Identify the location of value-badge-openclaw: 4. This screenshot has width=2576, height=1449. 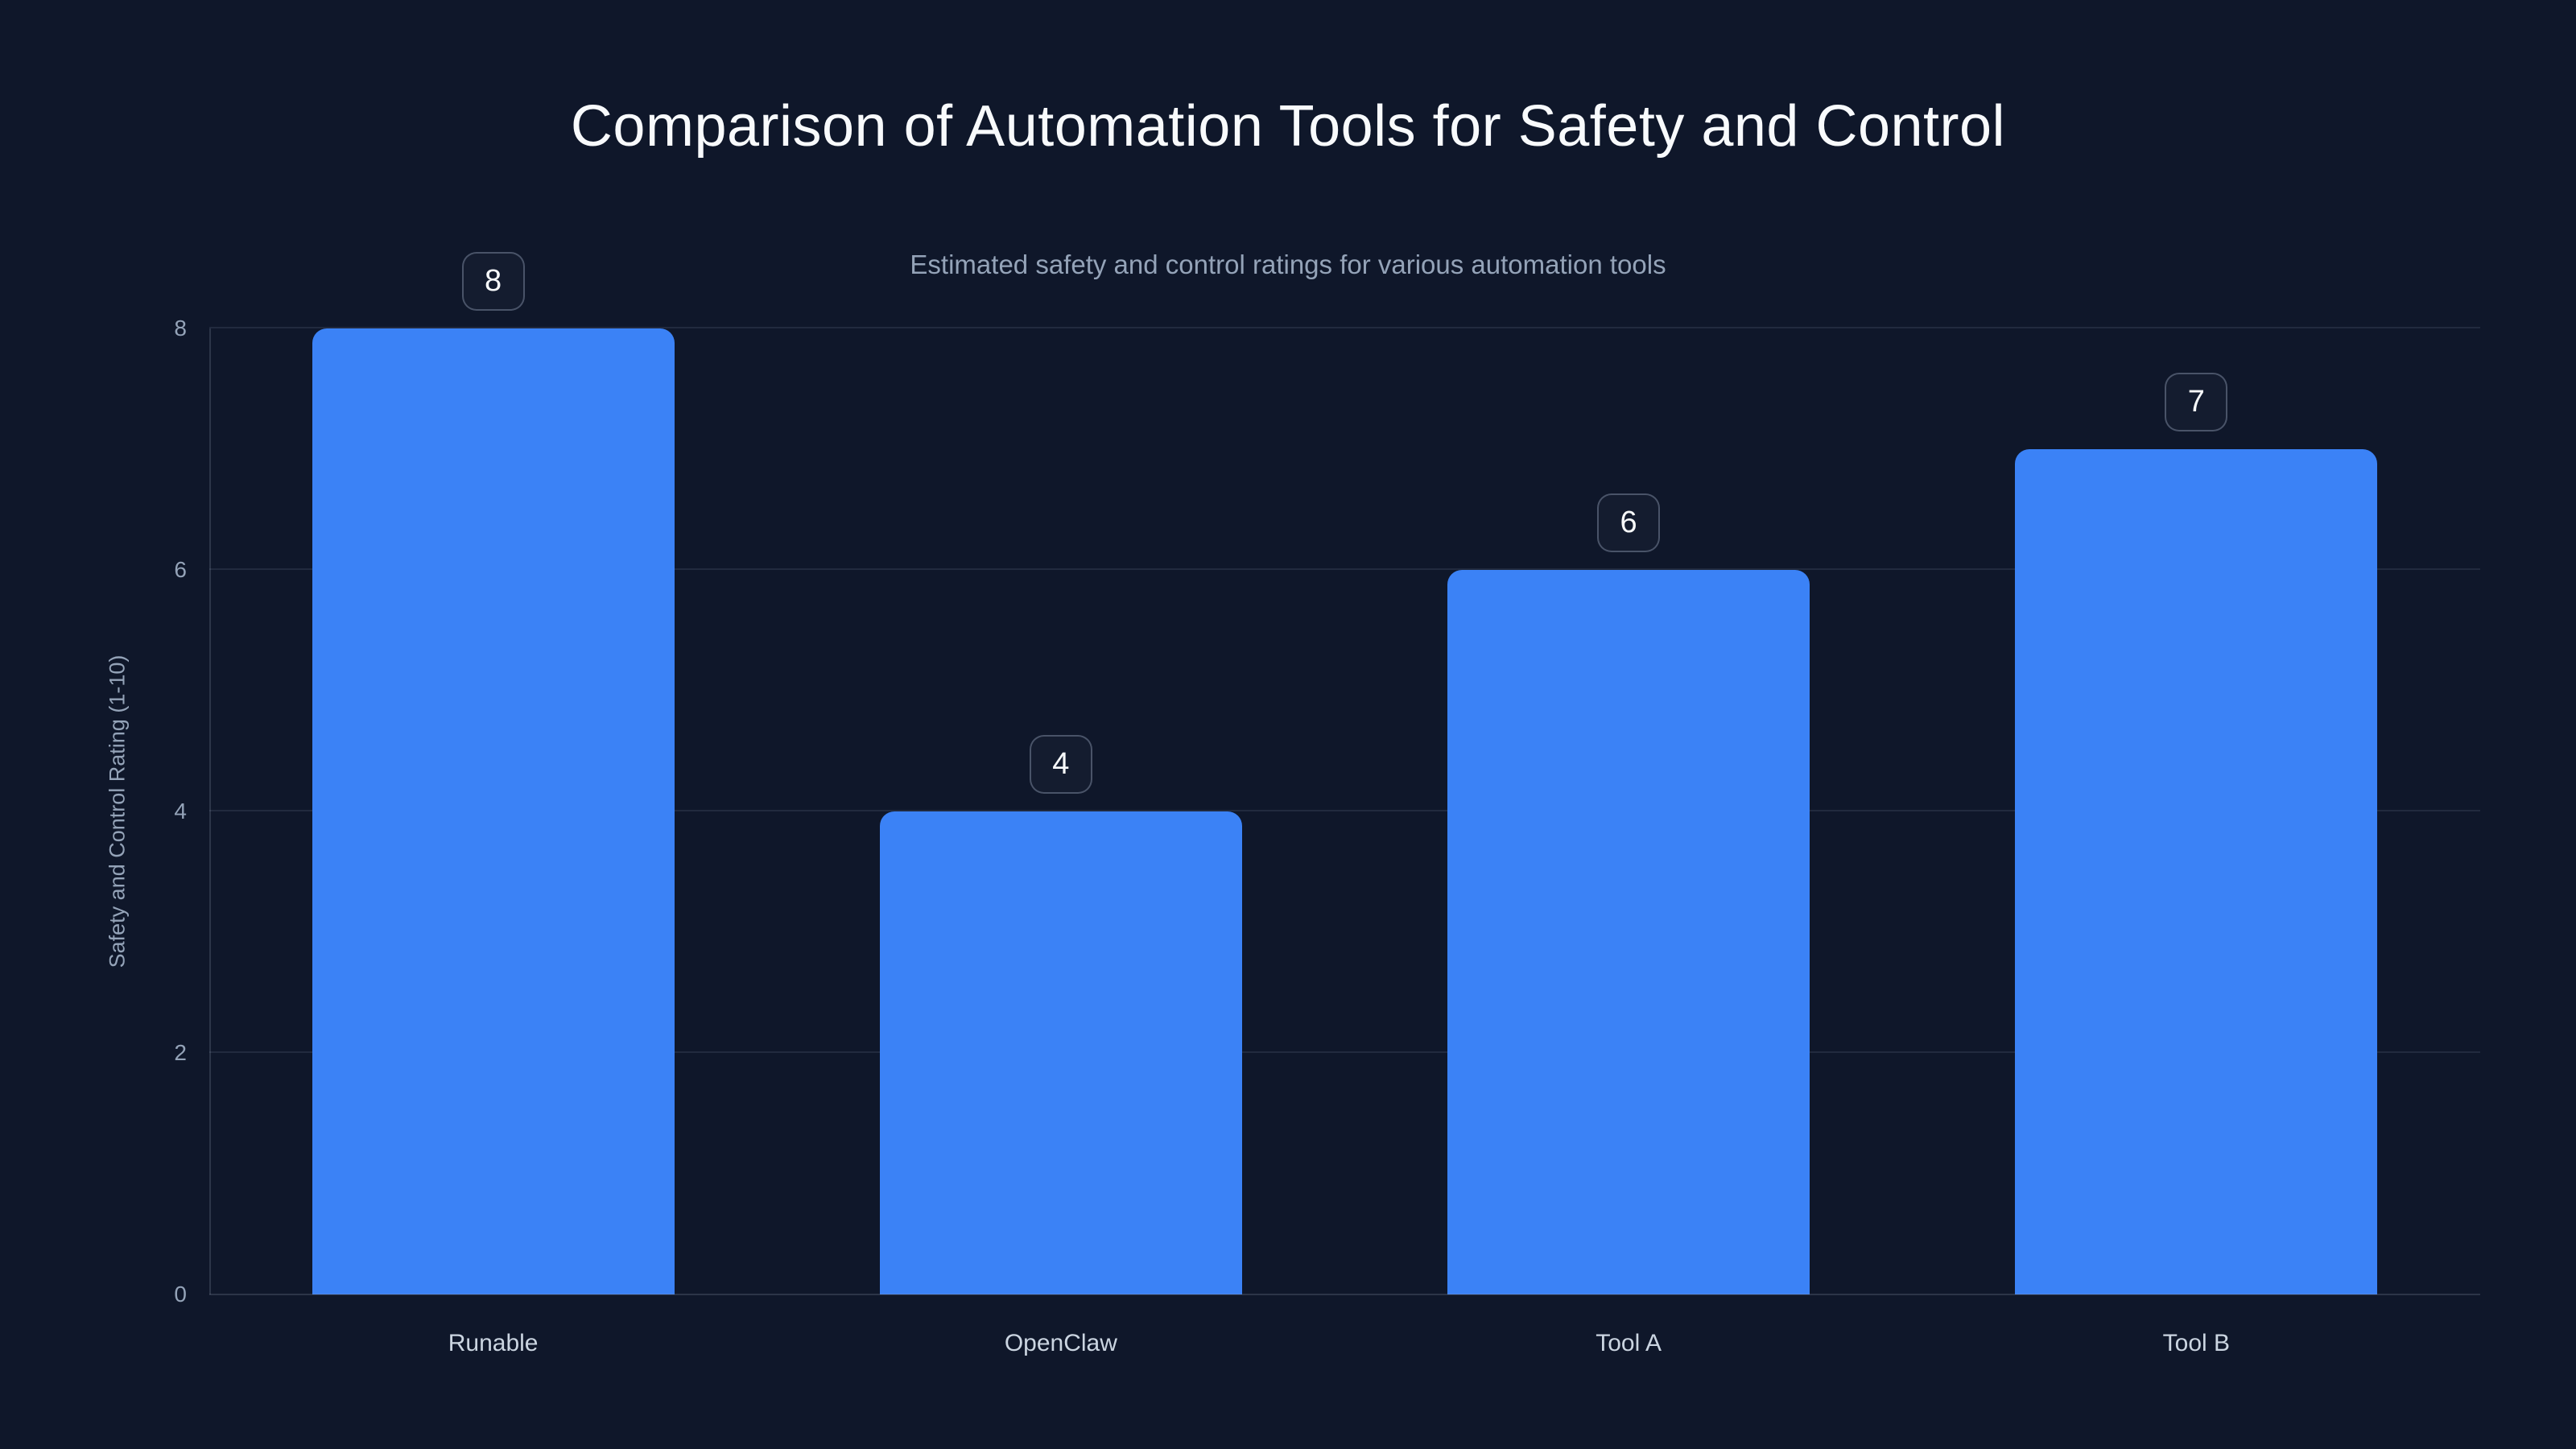
(1060, 764).